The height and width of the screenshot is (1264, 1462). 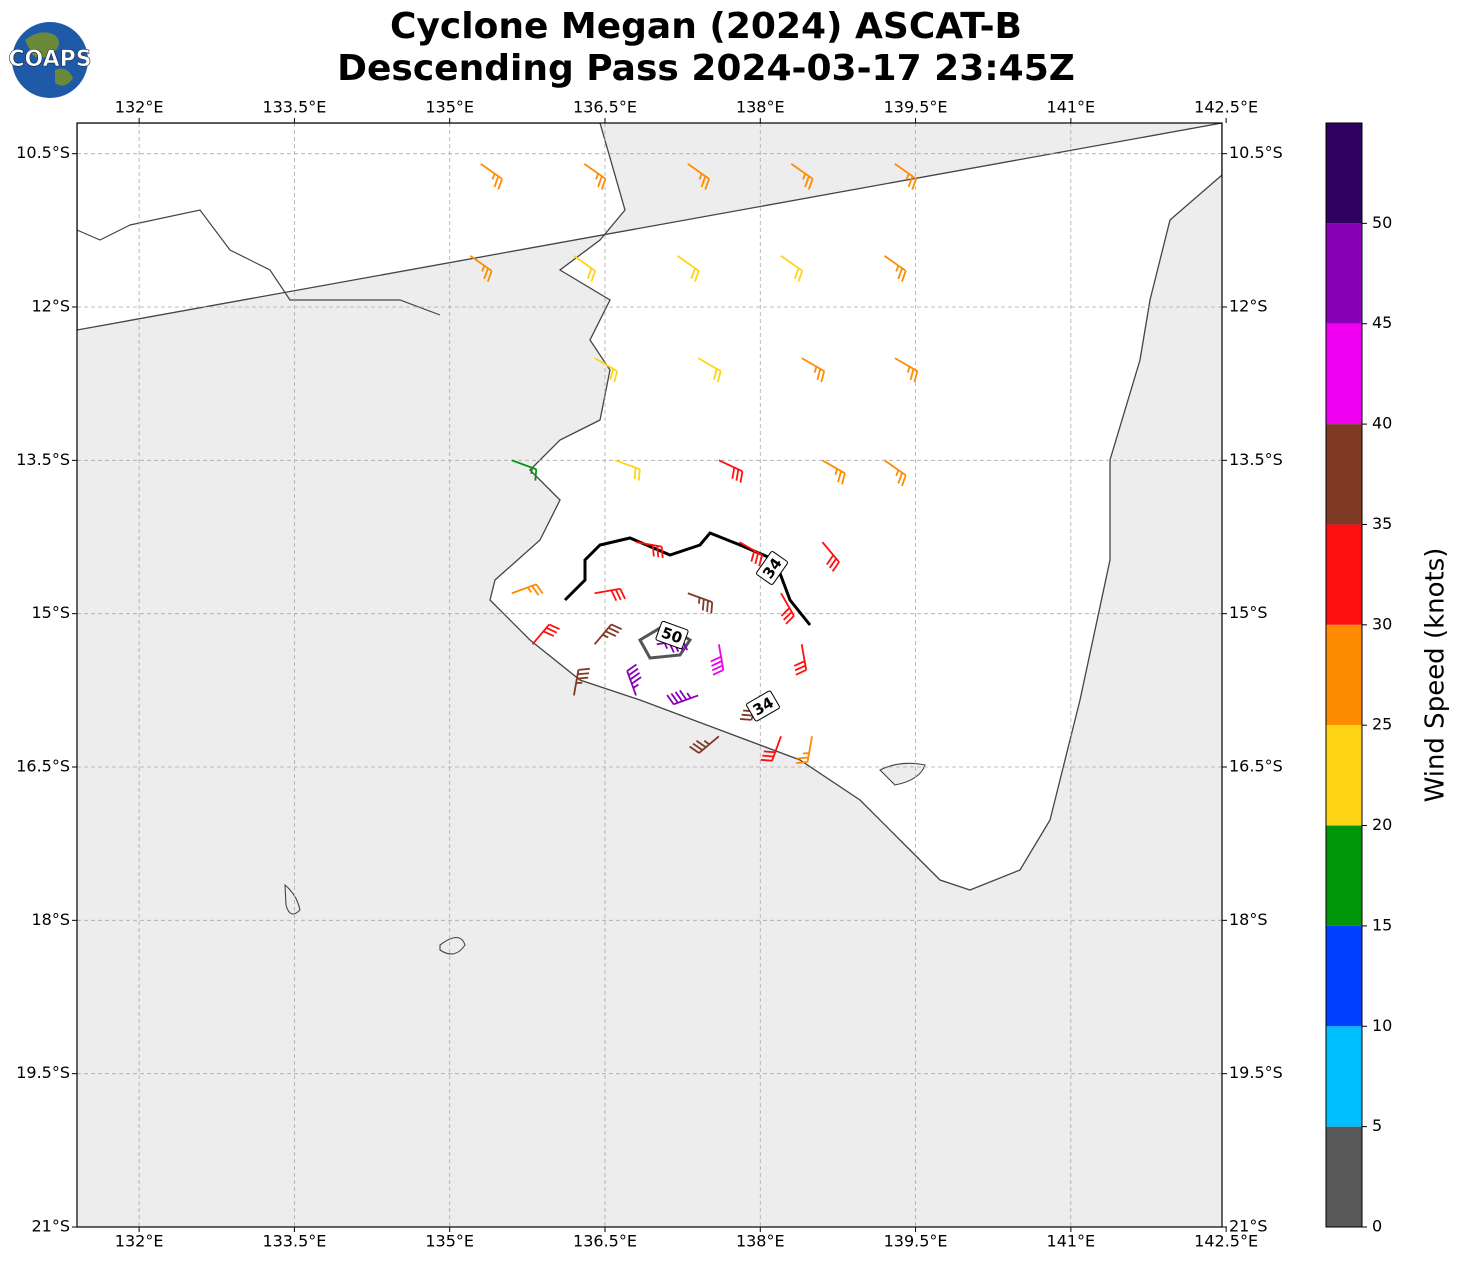 I want to click on colorbar-tick-label: 30, so click(x=1382, y=623).